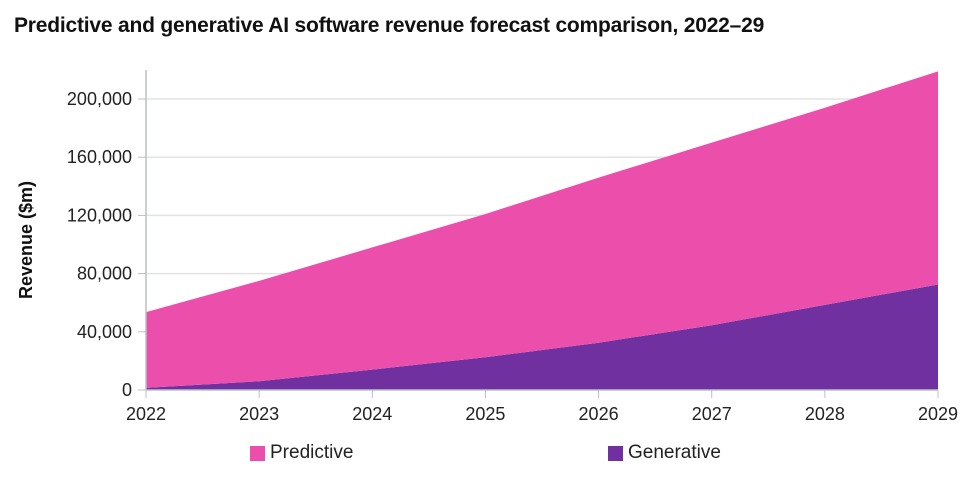 The width and height of the screenshot is (973, 500). What do you see at coordinates (26, 240) in the screenshot?
I see `y-axis-label: Revenue ($m)` at bounding box center [26, 240].